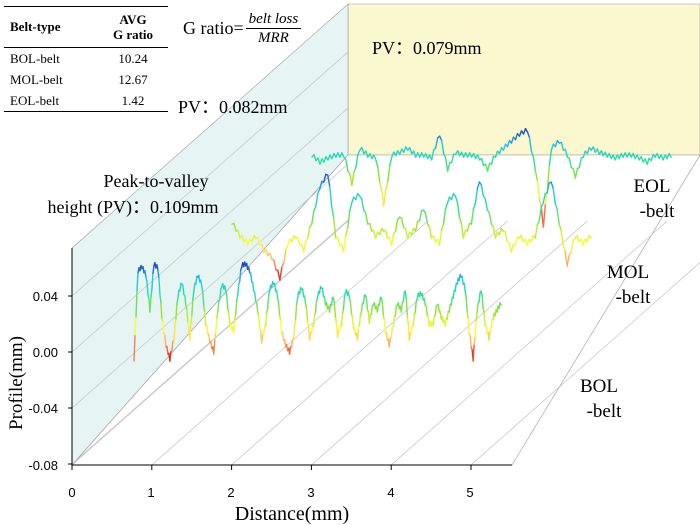 The width and height of the screenshot is (700, 525). Describe the element at coordinates (71, 492) in the screenshot. I see `x-tick-label: 0` at that location.